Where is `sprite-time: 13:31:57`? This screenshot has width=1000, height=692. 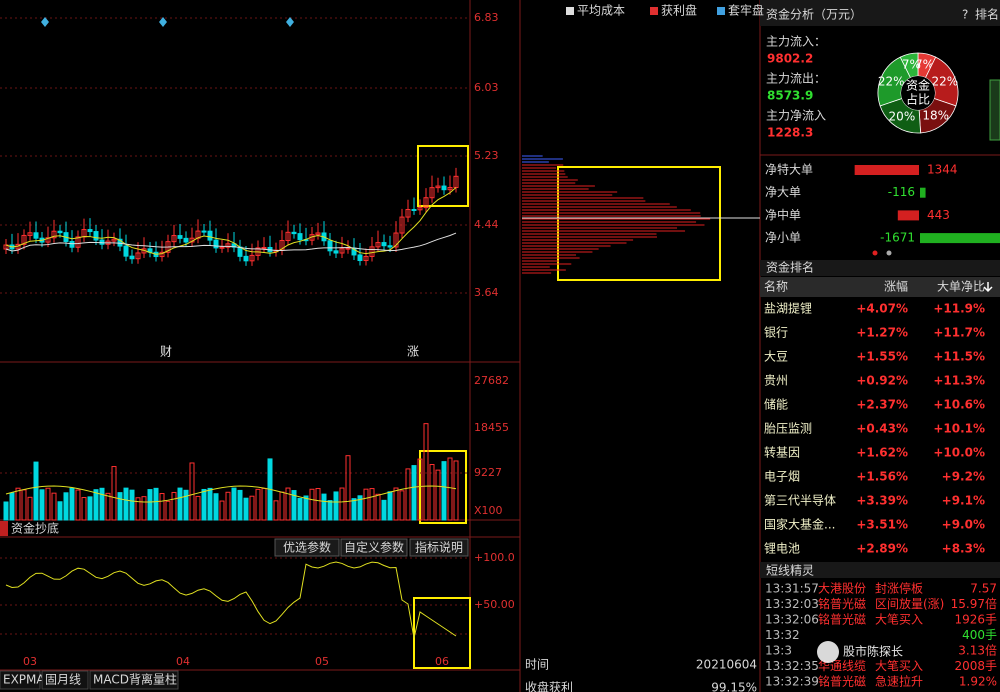
sprite-time: 13:31:57 is located at coordinates (792, 589).